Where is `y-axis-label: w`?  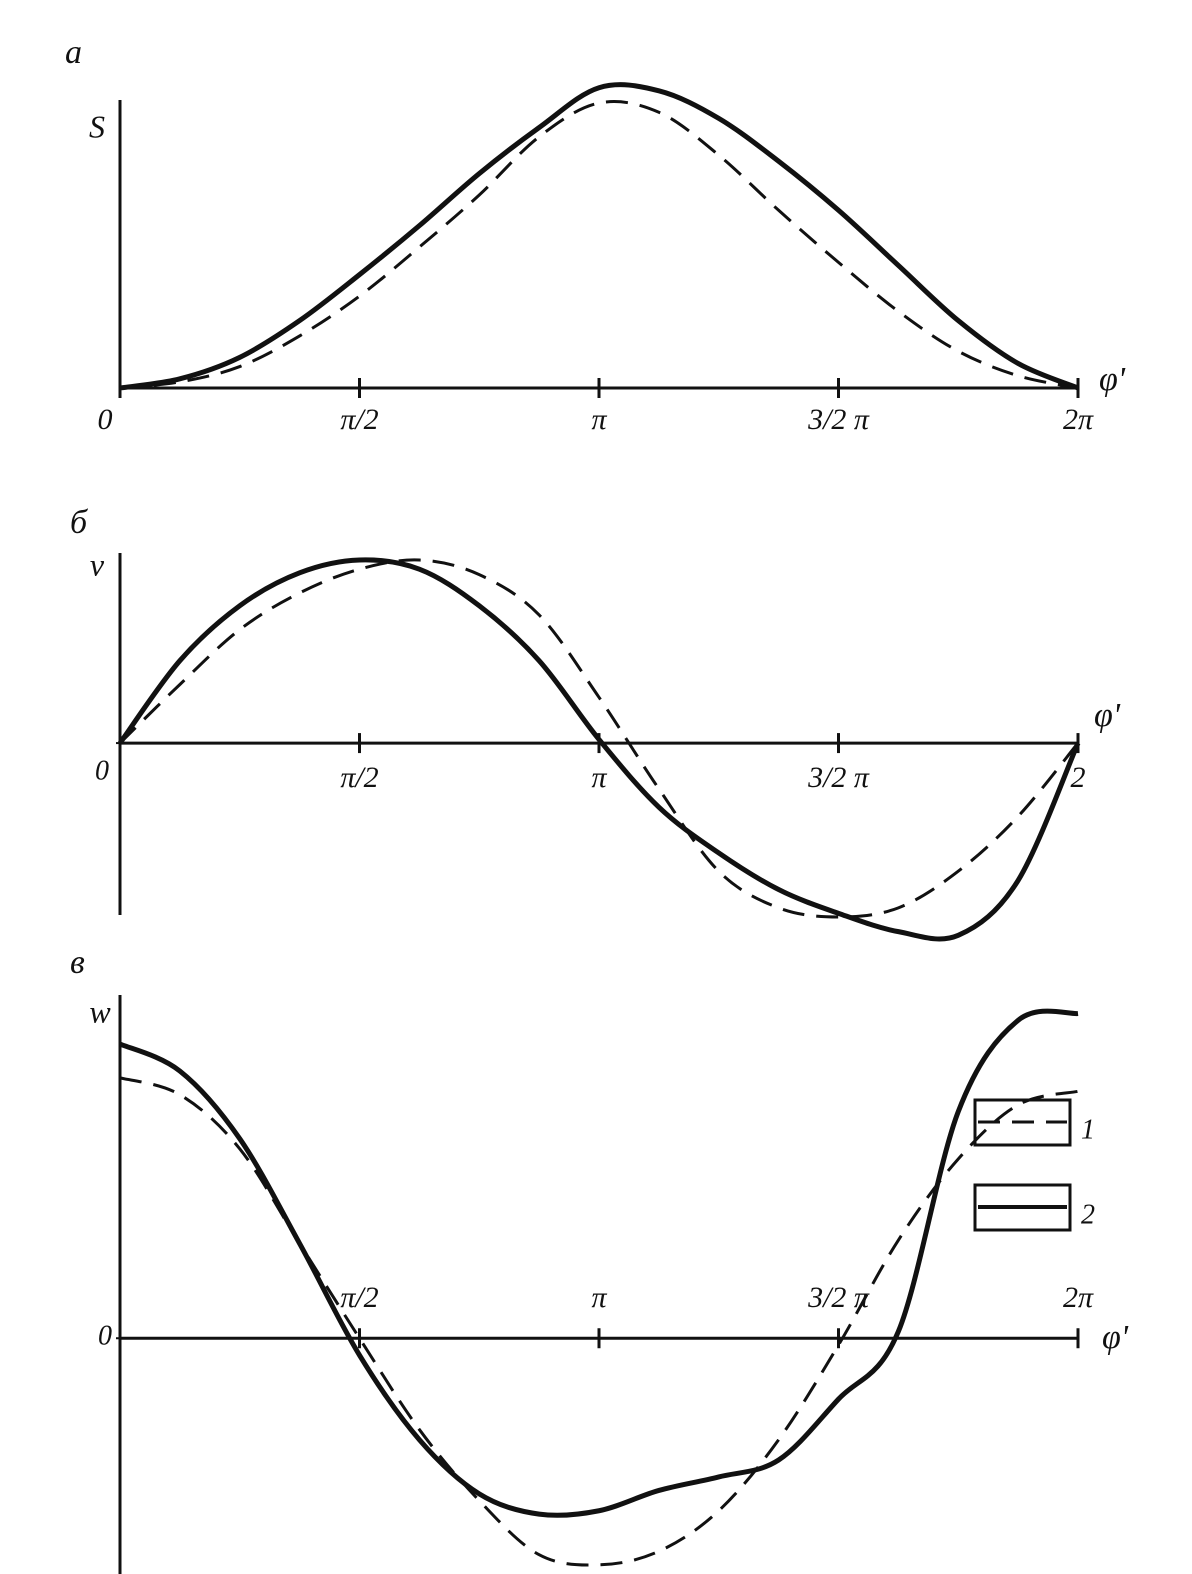
y-axis-label: w is located at coordinates (100, 1011).